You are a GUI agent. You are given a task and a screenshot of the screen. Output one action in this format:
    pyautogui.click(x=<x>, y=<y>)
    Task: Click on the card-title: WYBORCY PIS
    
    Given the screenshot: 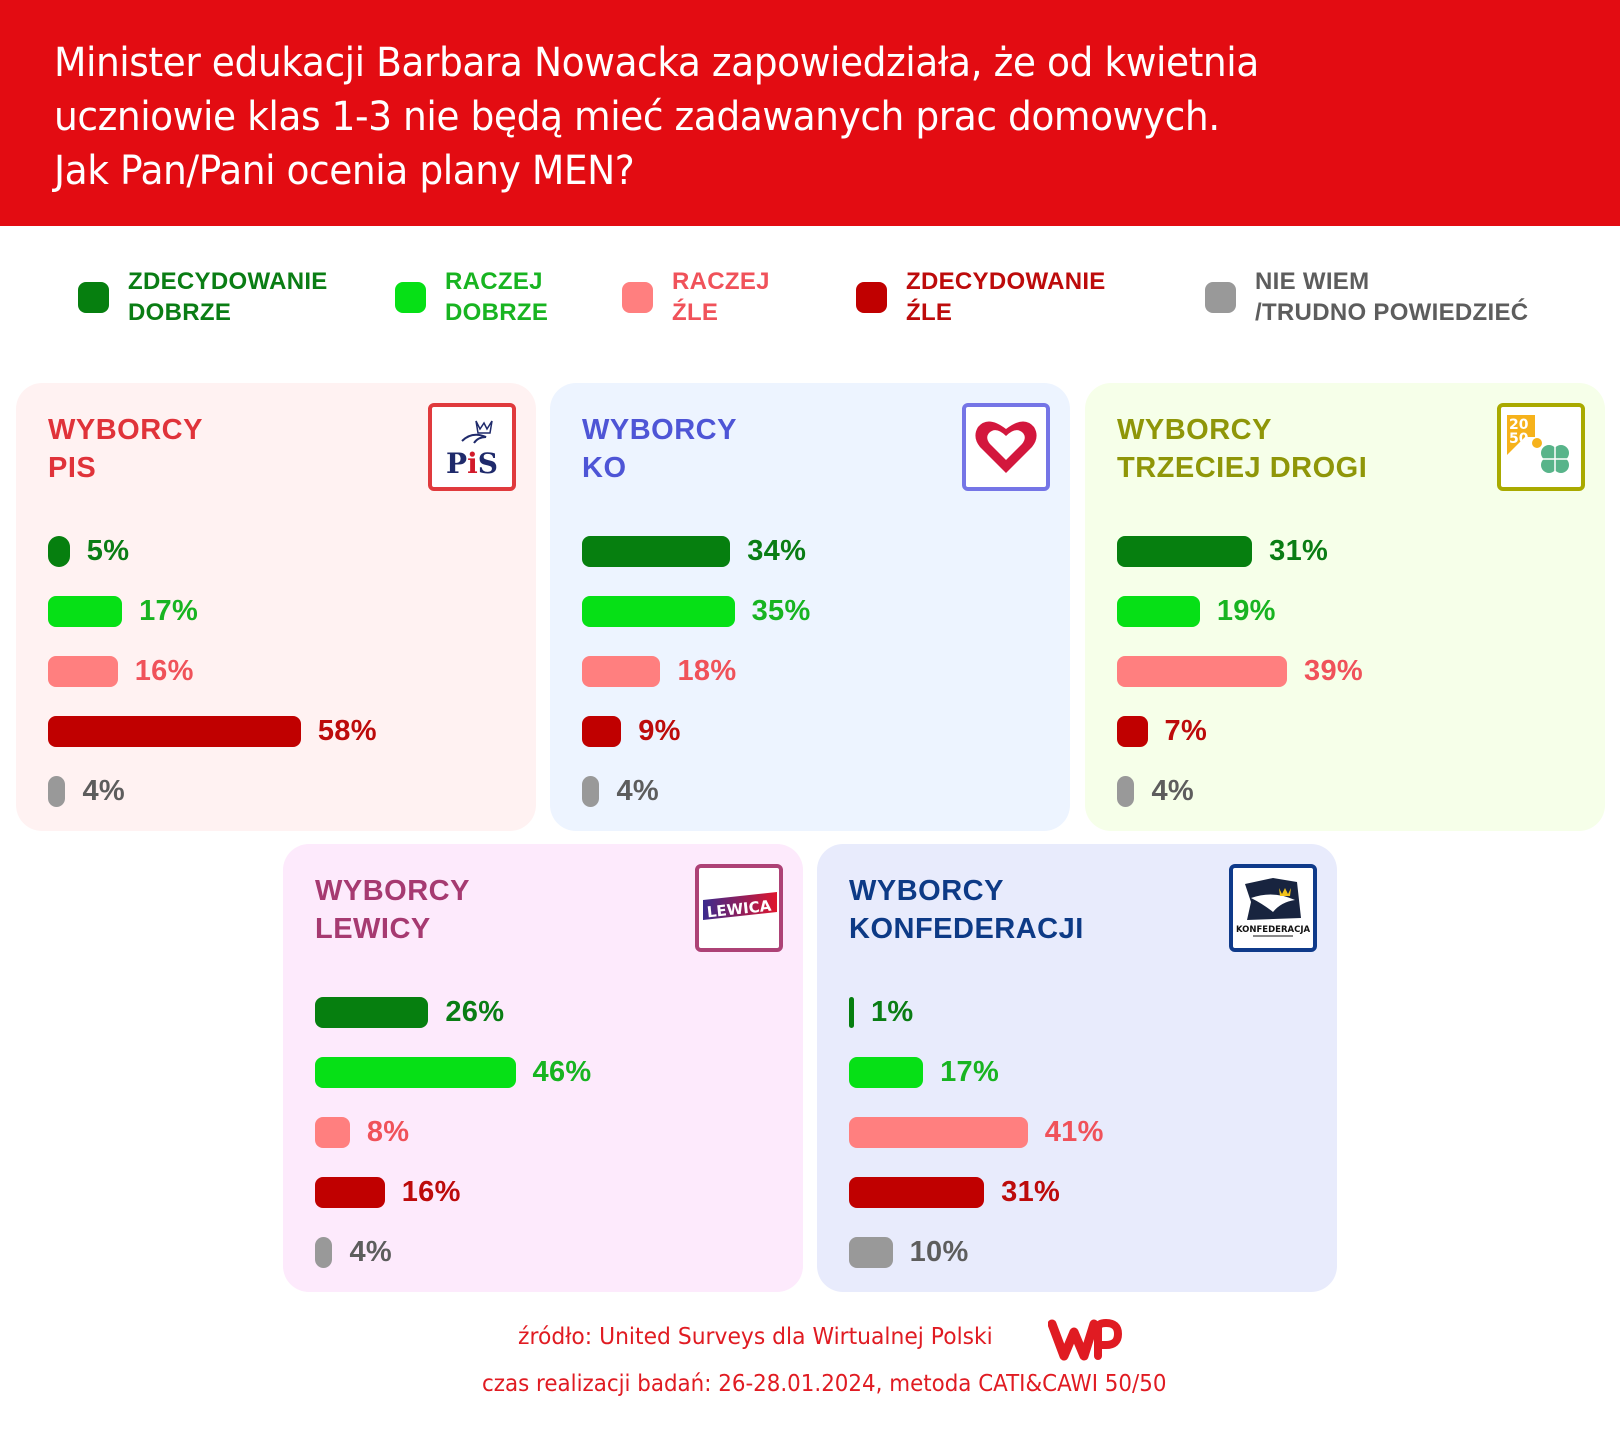 What is the action you would take?
    pyautogui.click(x=125, y=449)
    